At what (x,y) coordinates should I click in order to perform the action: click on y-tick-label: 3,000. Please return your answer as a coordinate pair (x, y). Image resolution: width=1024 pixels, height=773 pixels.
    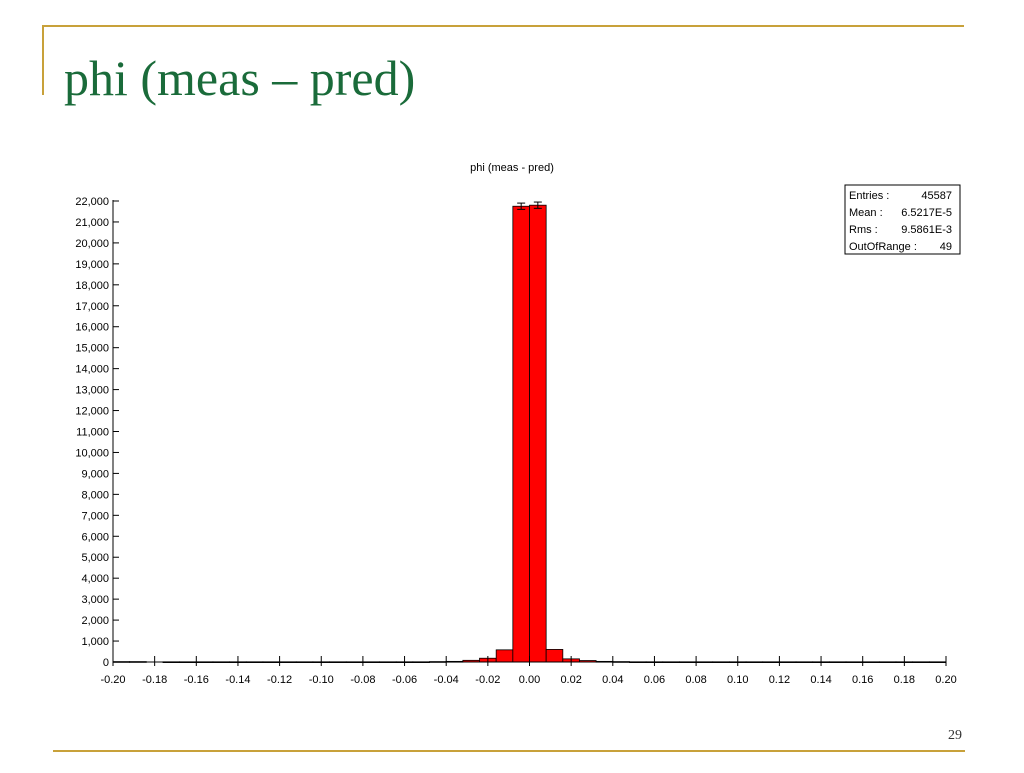
    Looking at the image, I should click on (95, 600).